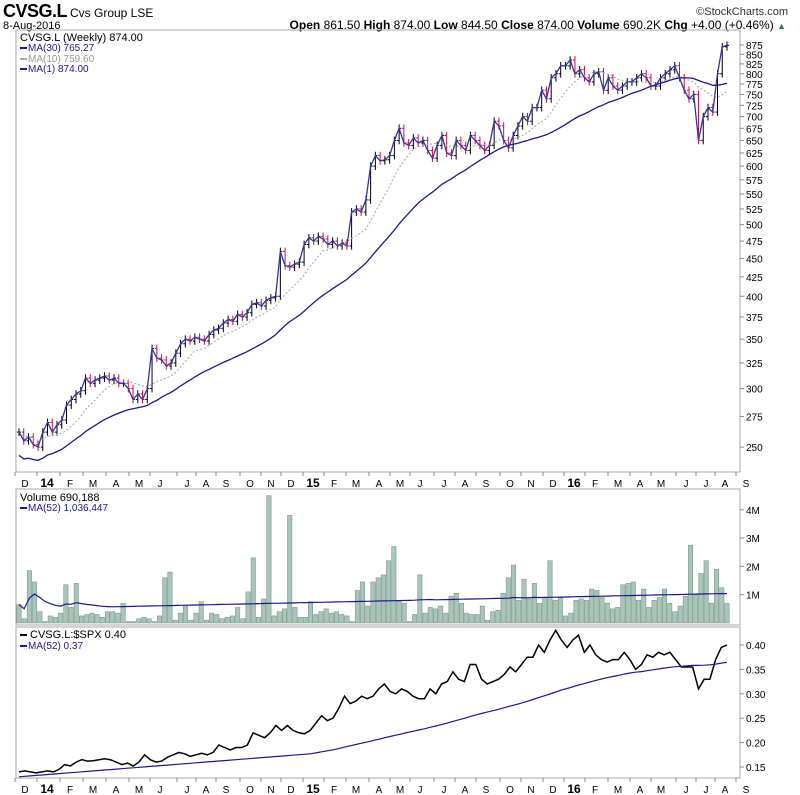  Describe the element at coordinates (23, 48) in the screenshot. I see `ma30-swatch` at that location.